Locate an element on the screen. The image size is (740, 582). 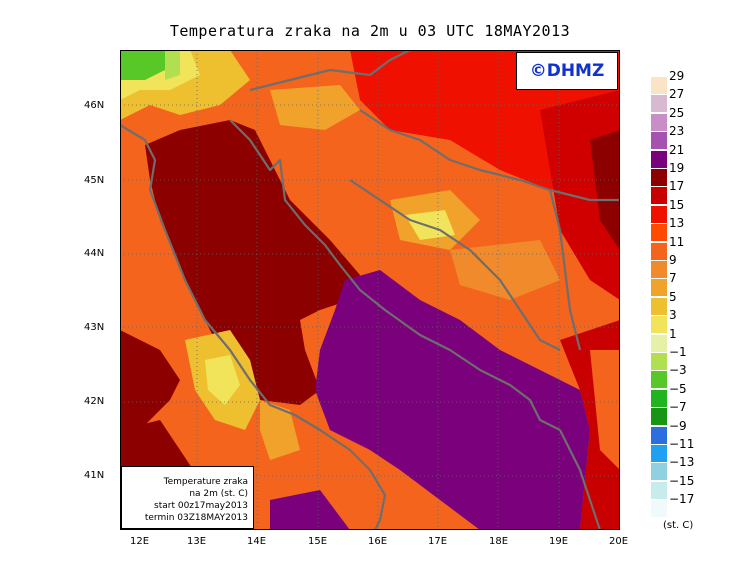
legend-label: 15 is located at coordinates (677, 204).